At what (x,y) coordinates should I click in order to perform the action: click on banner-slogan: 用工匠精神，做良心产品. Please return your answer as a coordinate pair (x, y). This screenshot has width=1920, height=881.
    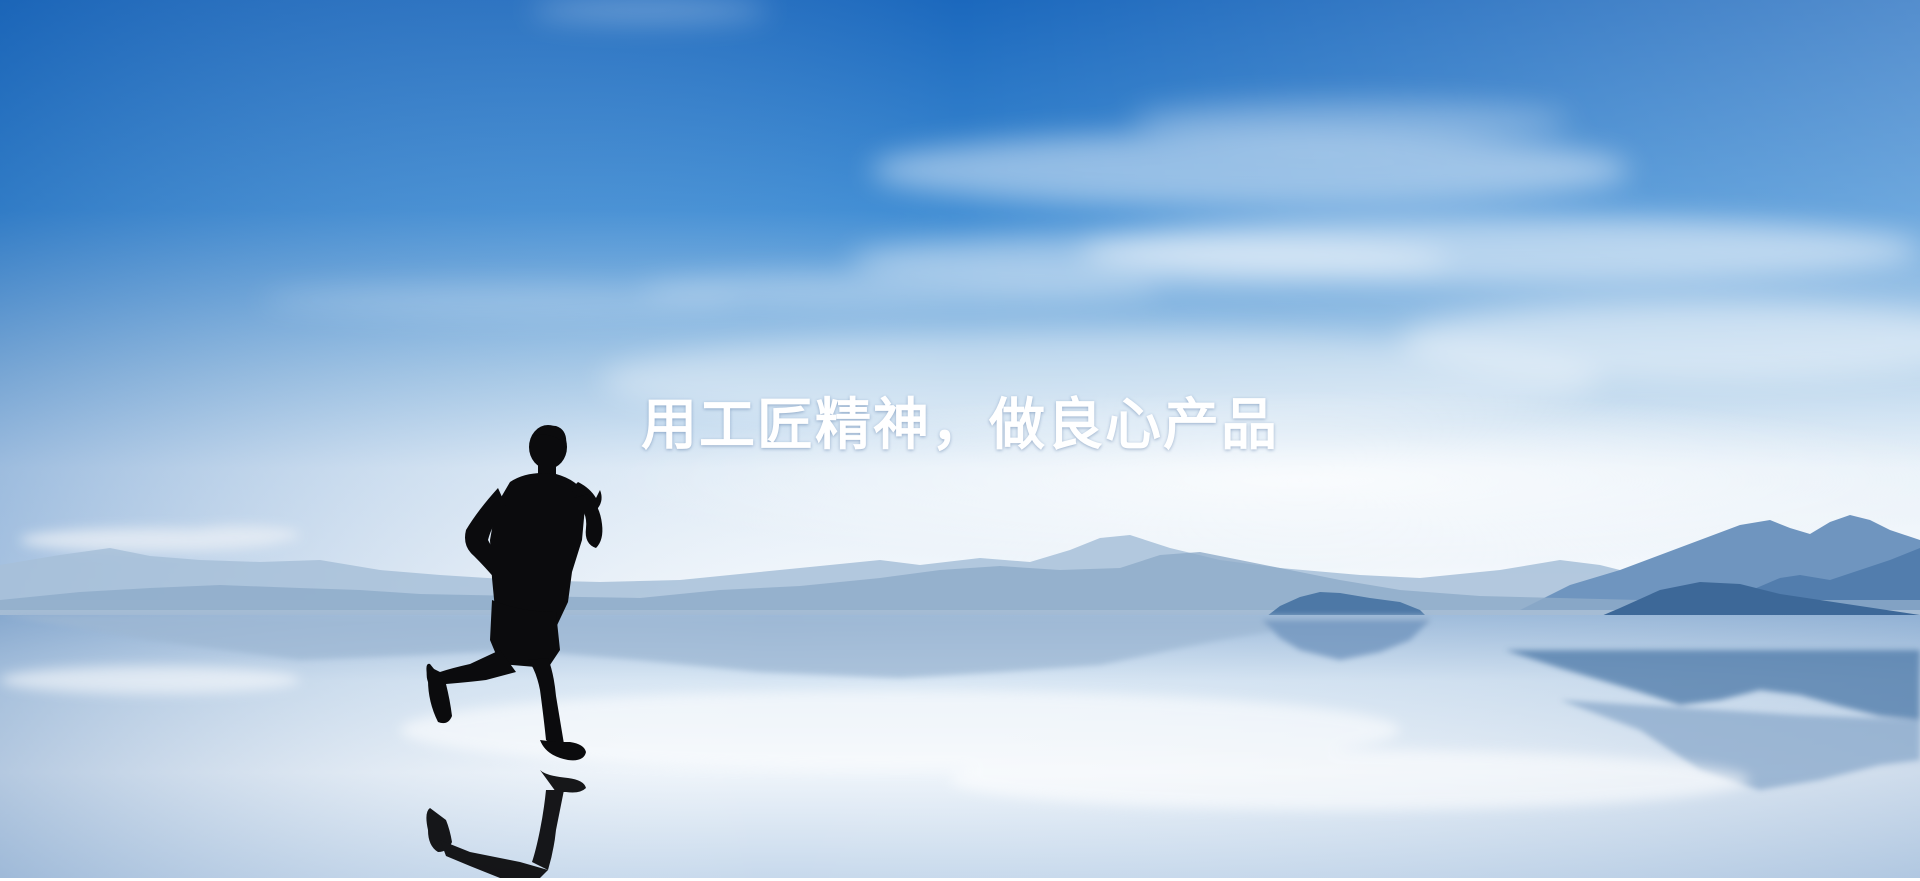
    Looking at the image, I should click on (960, 425).